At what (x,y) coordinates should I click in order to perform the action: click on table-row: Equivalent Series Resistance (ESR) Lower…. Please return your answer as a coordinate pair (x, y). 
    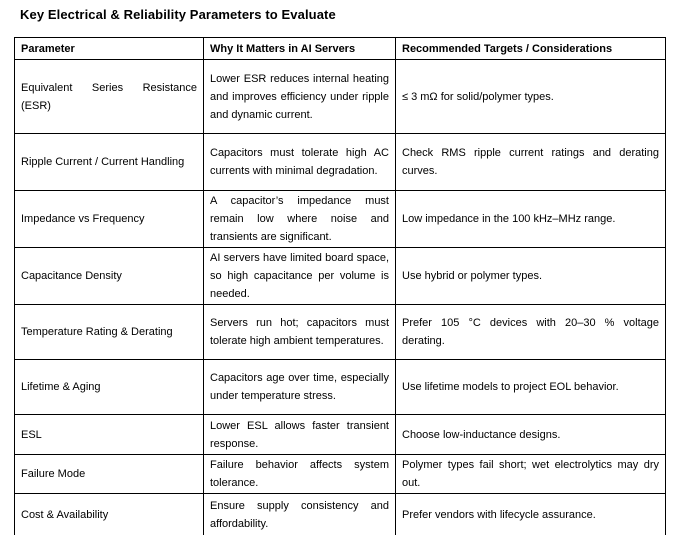
    Looking at the image, I should click on (340, 96).